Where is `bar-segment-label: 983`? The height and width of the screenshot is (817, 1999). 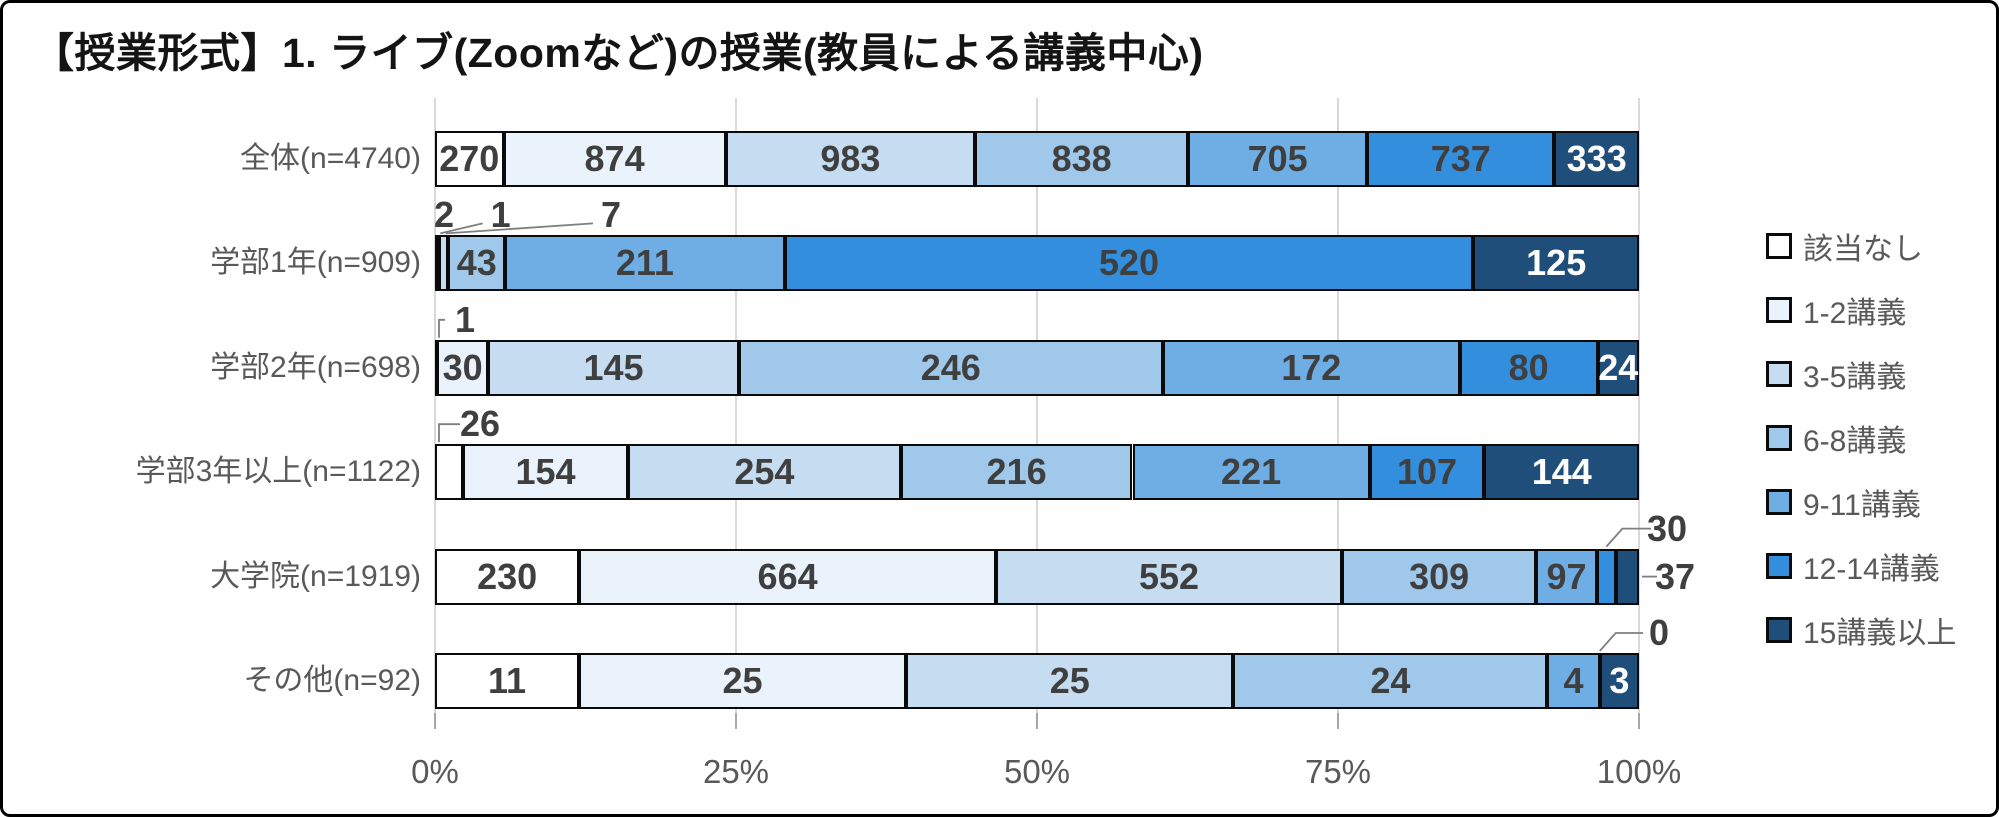
bar-segment-label: 983 is located at coordinates (850, 158).